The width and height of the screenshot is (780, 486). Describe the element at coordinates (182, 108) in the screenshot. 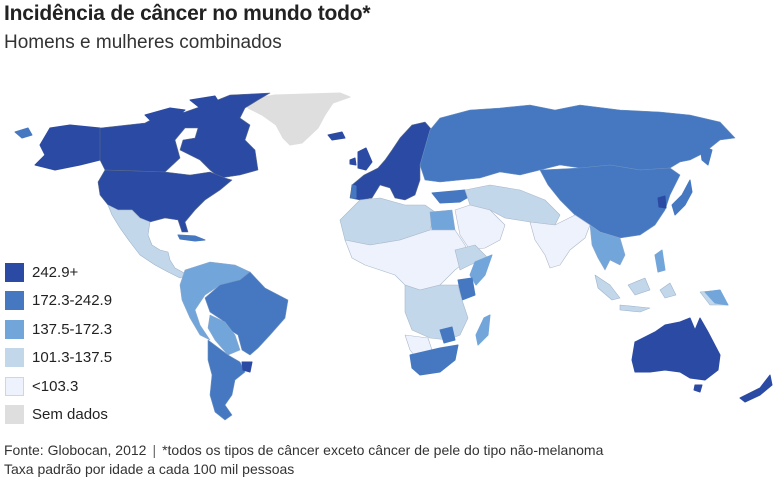

I see `region-canada-islands` at that location.